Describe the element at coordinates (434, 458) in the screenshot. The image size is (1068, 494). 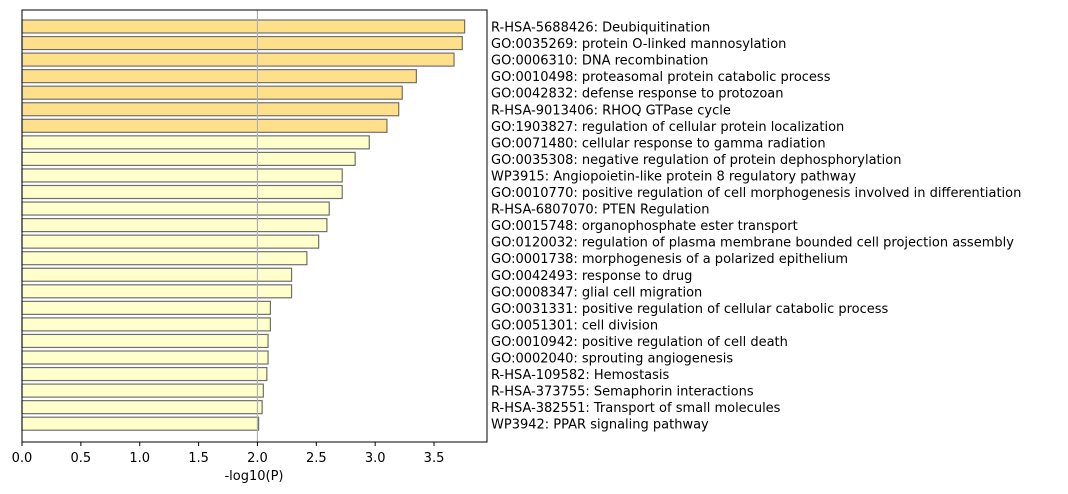
I see `x-tick-label: 3.5` at that location.